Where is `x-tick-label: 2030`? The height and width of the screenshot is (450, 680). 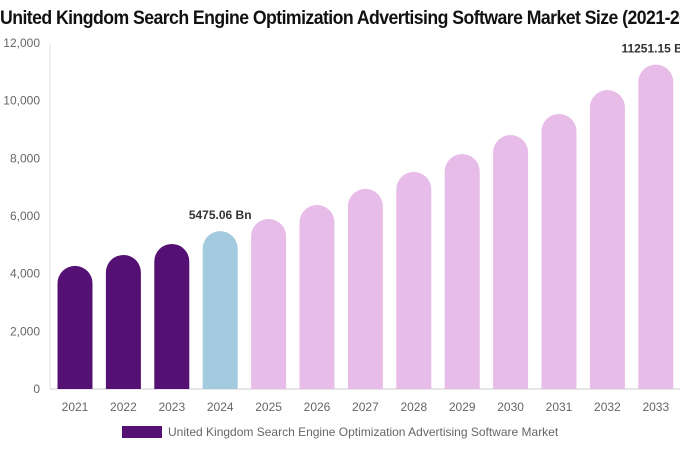
x-tick-label: 2030 is located at coordinates (510, 407).